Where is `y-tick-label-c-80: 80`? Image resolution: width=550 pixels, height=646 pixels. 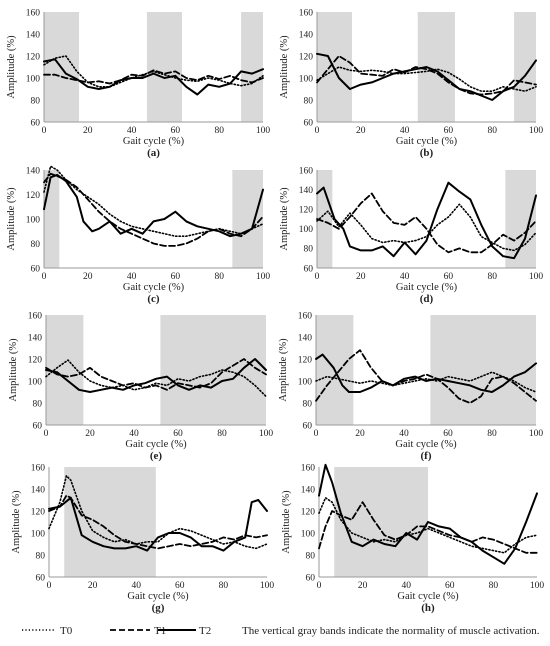
y-tick-label-c-80: 80 is located at coordinates (36, 245).